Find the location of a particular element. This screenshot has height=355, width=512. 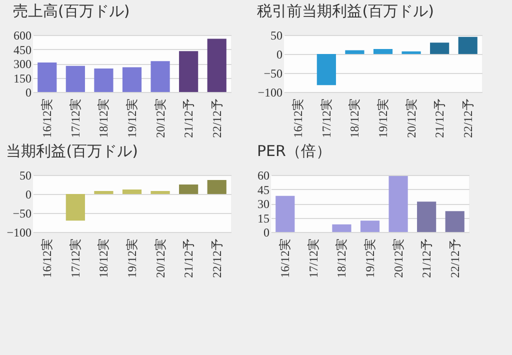

y-tick-label: 150 is located at coordinates (23, 78).